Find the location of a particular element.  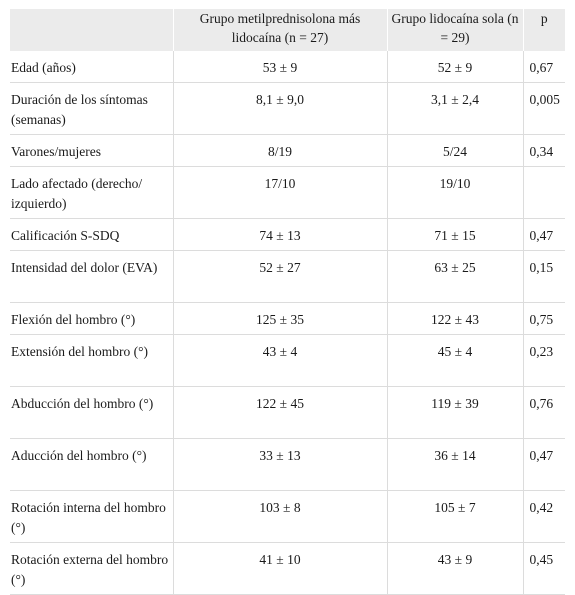

cell-group2: 5/24 is located at coordinates (455, 150).